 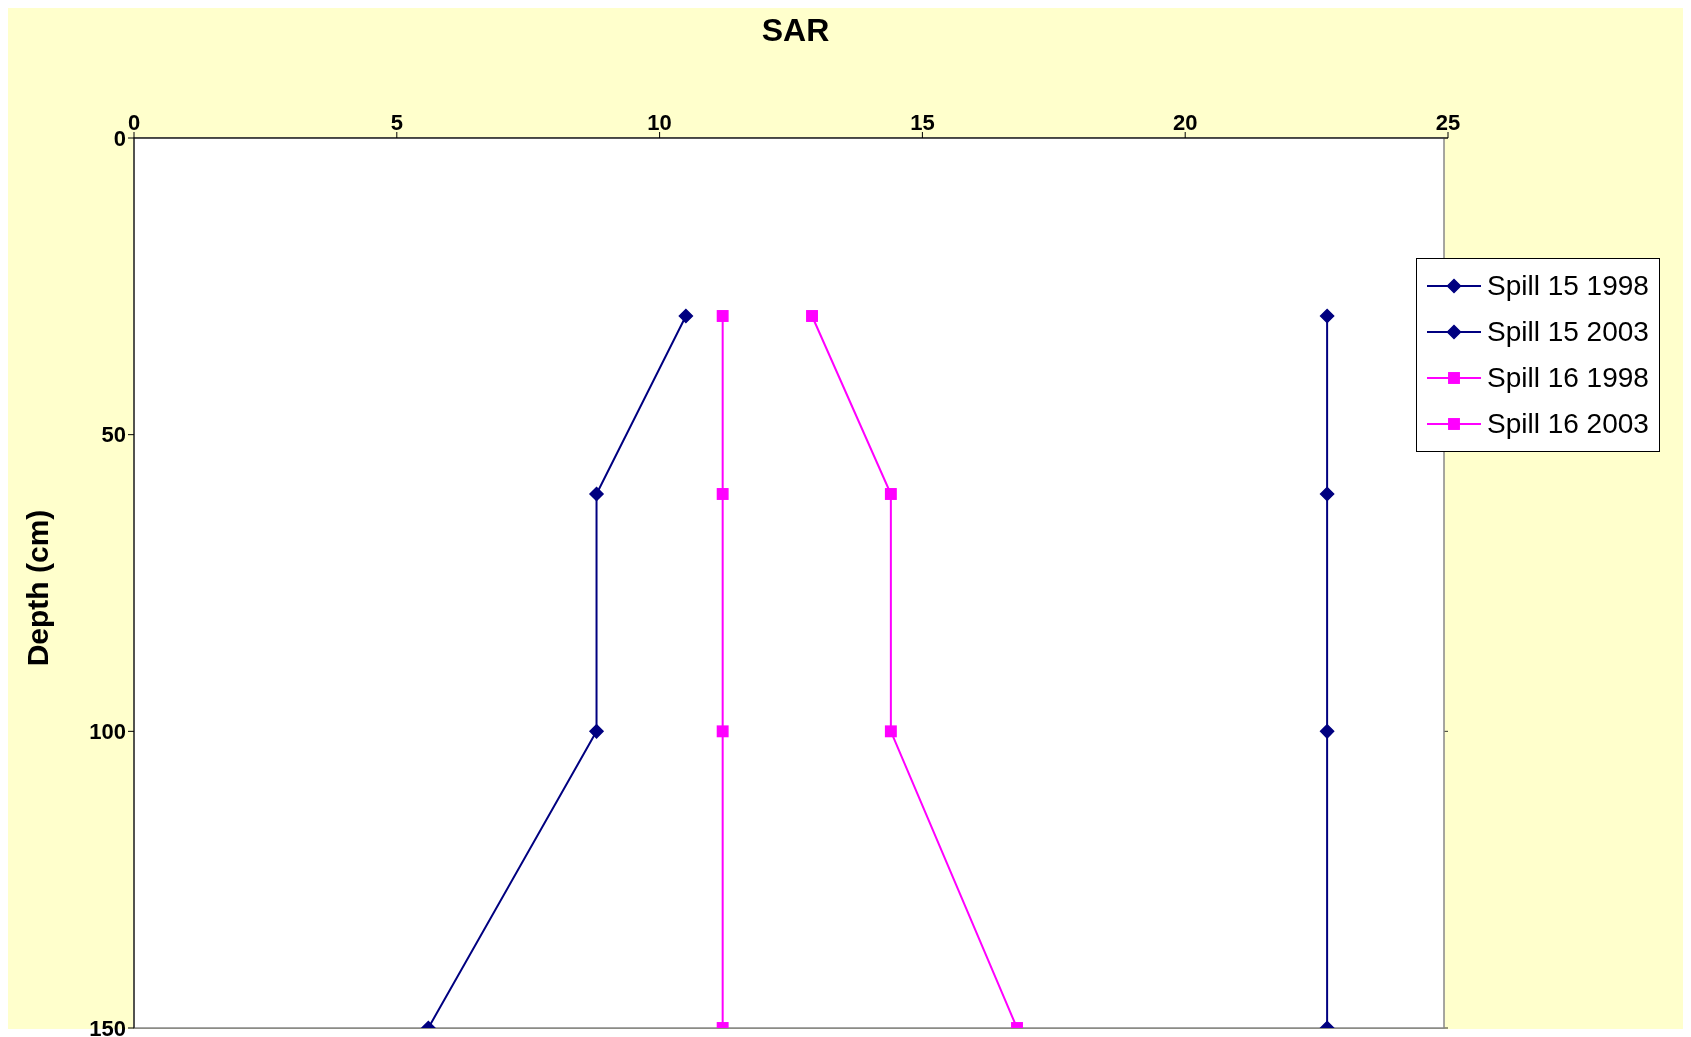 What do you see at coordinates (1568, 332) in the screenshot?
I see `legend-label: Spill 15 2003` at bounding box center [1568, 332].